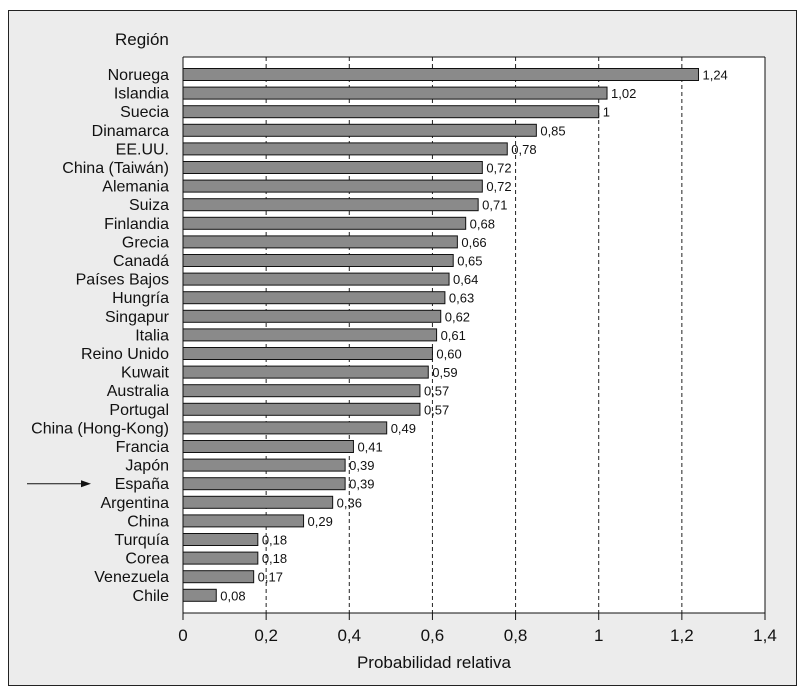  What do you see at coordinates (453, 335) in the screenshot?
I see `value-label: 0,61` at bounding box center [453, 335].